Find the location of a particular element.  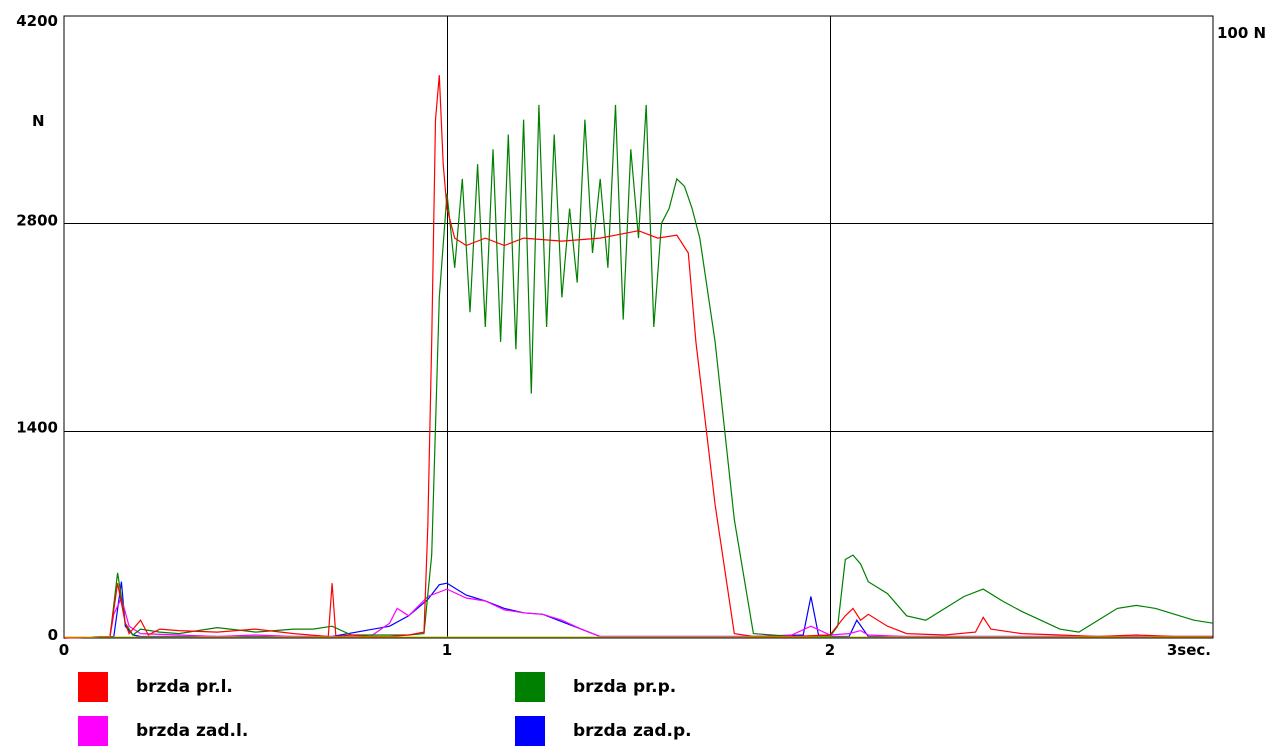

y-tick-label: 0 is located at coordinates (53, 635).